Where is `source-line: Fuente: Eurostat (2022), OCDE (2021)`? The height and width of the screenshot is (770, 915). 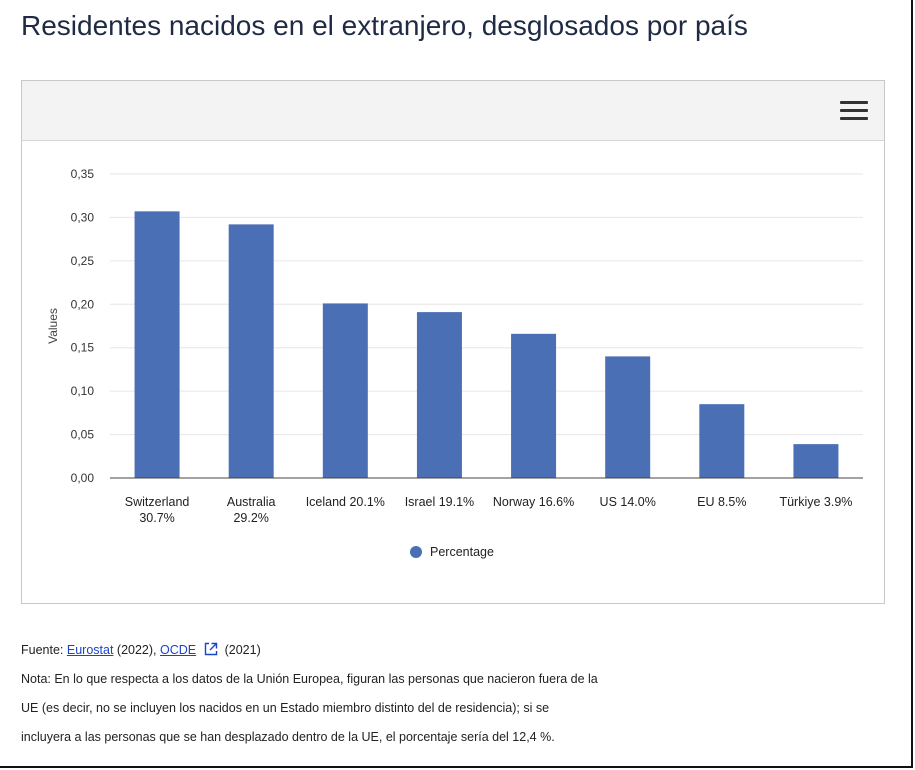 source-line: Fuente: Eurostat (2022), OCDE (2021) is located at coordinates (331, 650).